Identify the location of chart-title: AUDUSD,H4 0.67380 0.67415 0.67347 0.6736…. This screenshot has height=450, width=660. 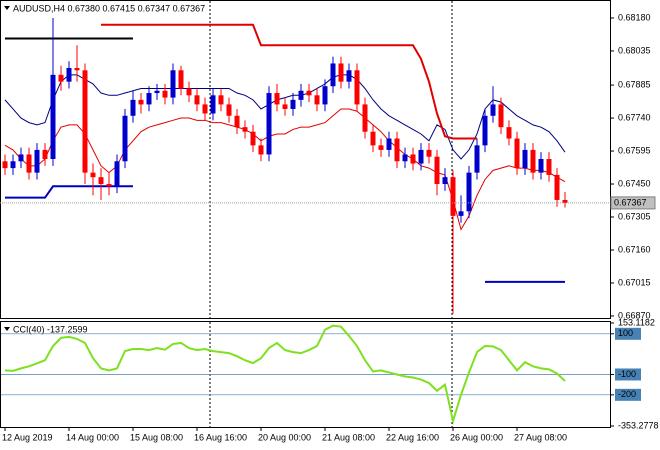
(109, 8).